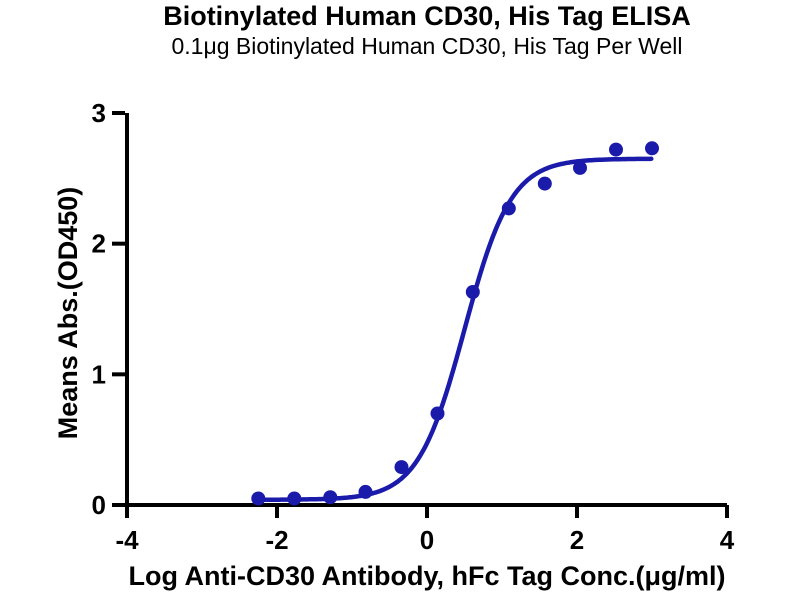  I want to click on x-tick-label: -2, so click(276, 540).